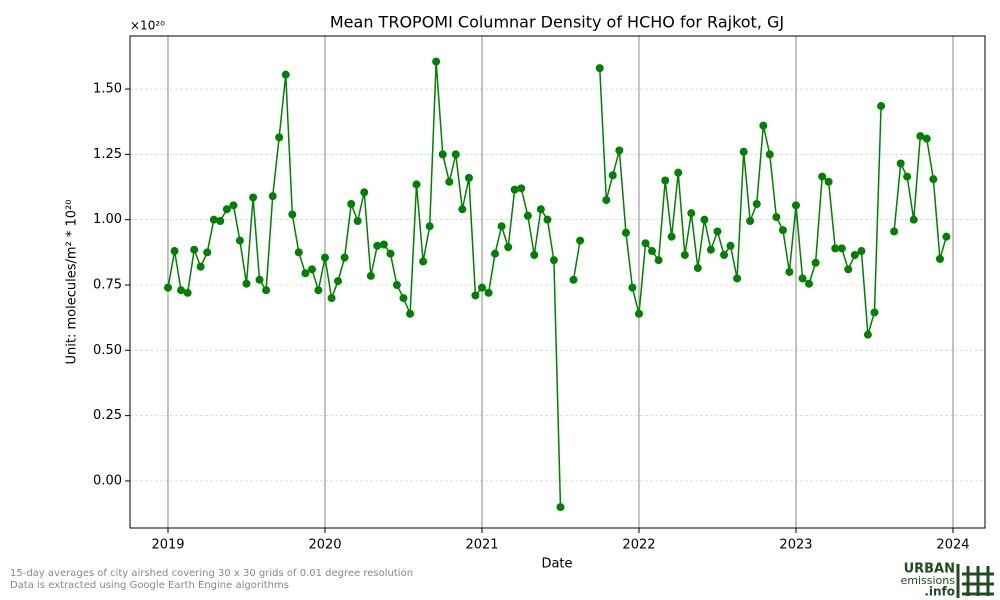  Describe the element at coordinates (947, 580) in the screenshot. I see `logo: URBAN emissions .info` at that location.